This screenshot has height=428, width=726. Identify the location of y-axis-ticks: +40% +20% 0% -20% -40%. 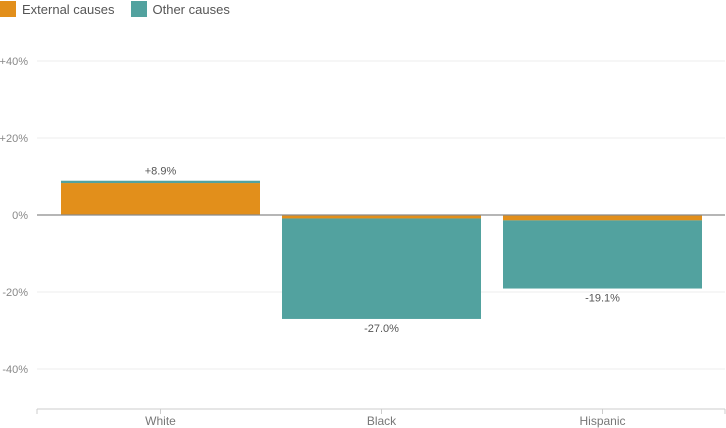
(14, 216).